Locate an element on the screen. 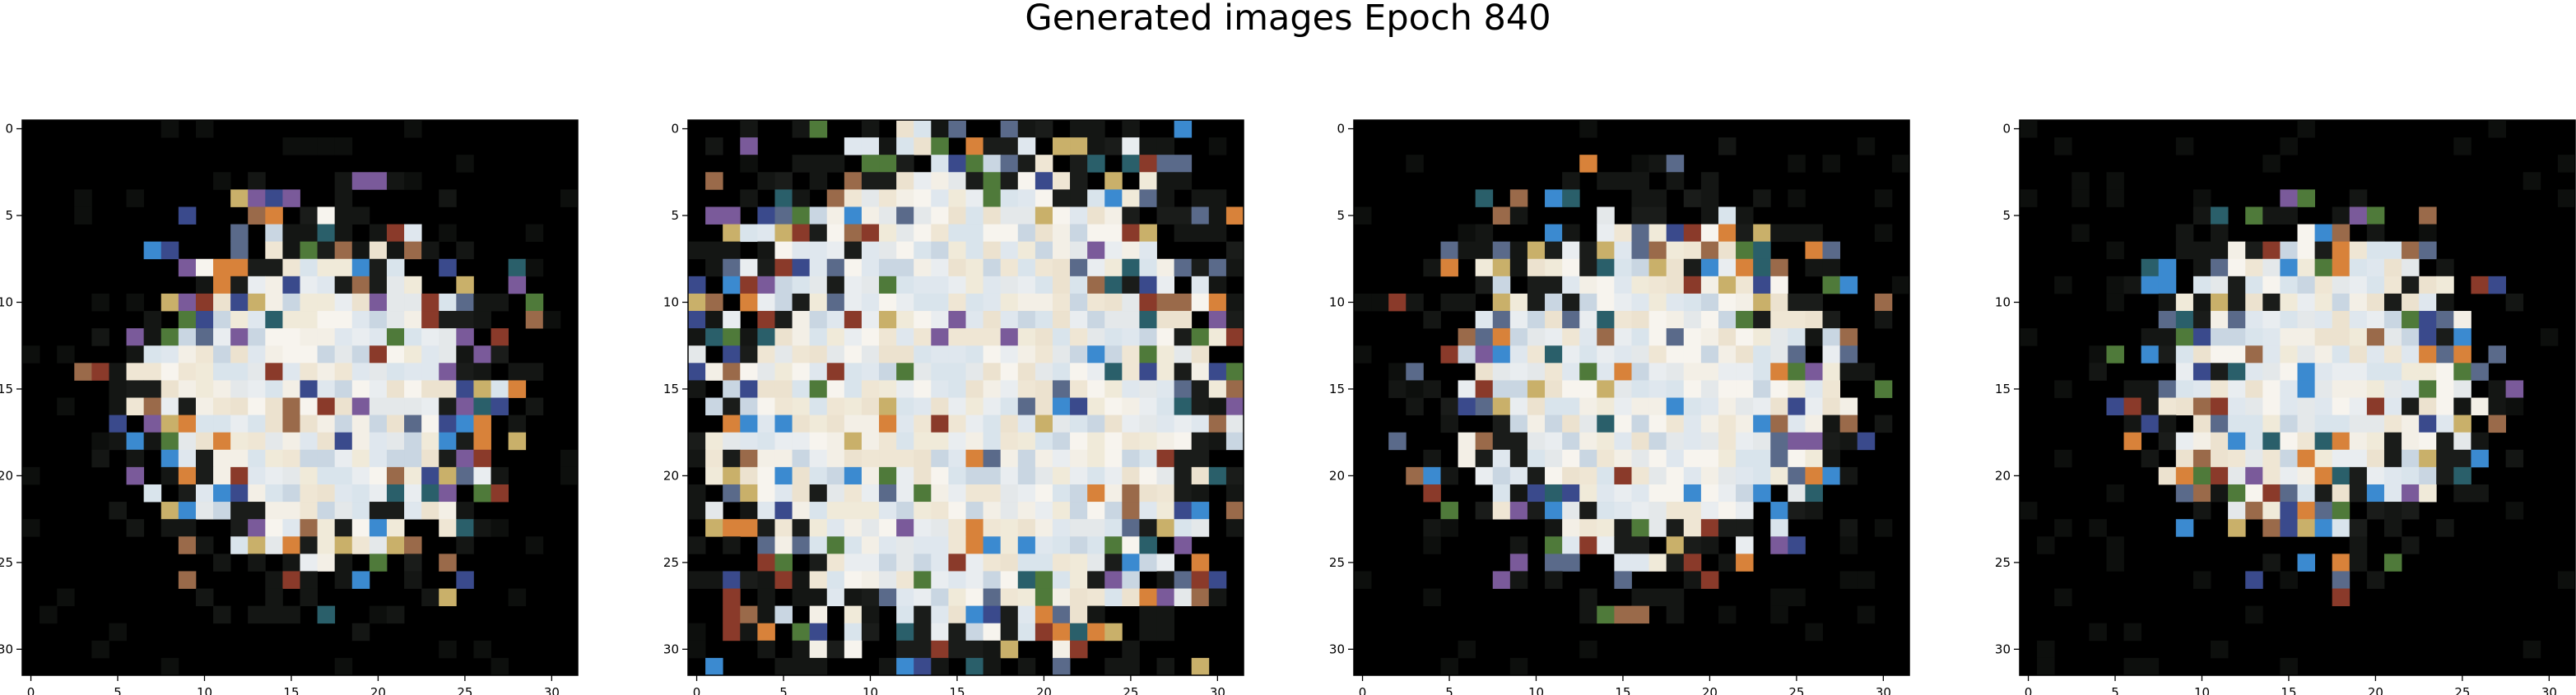 The height and width of the screenshot is (695, 2576). y-tick-label: 5 is located at coordinates (675, 215).